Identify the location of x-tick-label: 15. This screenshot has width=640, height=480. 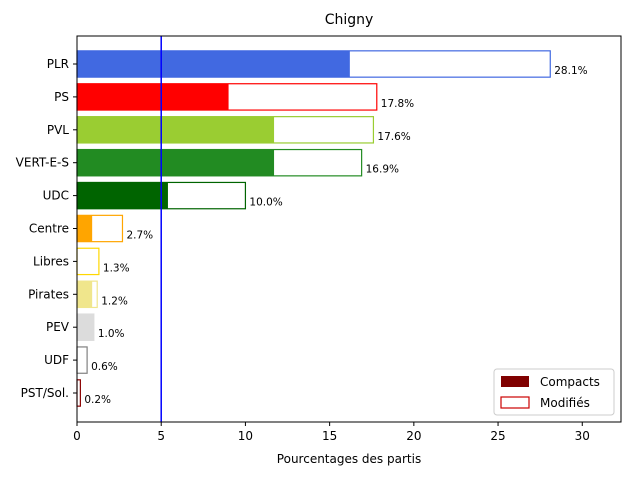
(329, 436).